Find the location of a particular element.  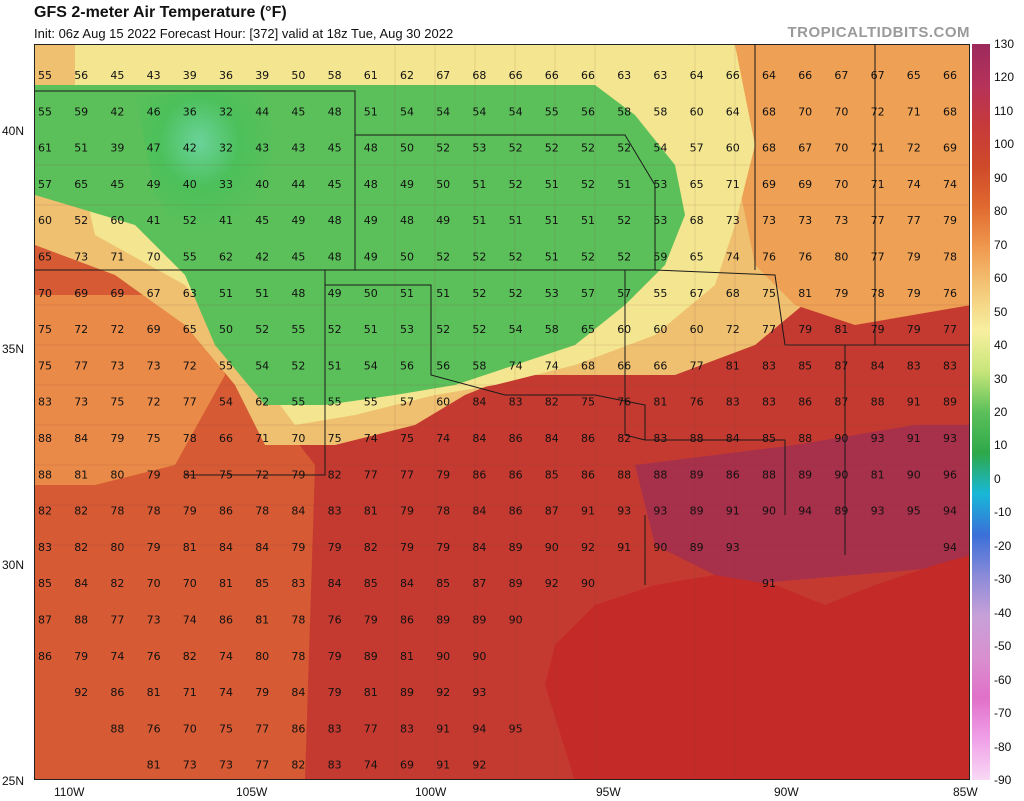

temperature-value: 74 is located at coordinates (950, 184).